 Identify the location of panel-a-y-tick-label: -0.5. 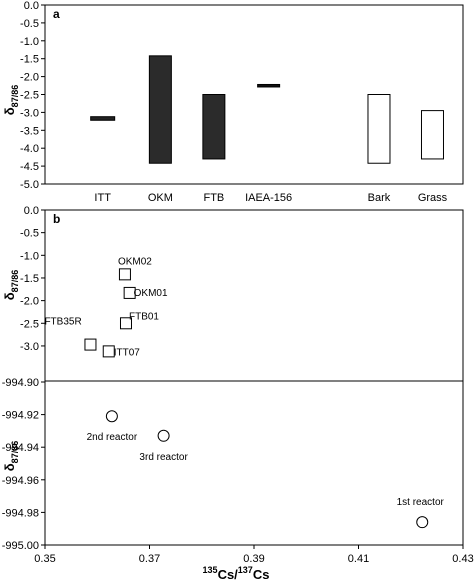
(29, 24).